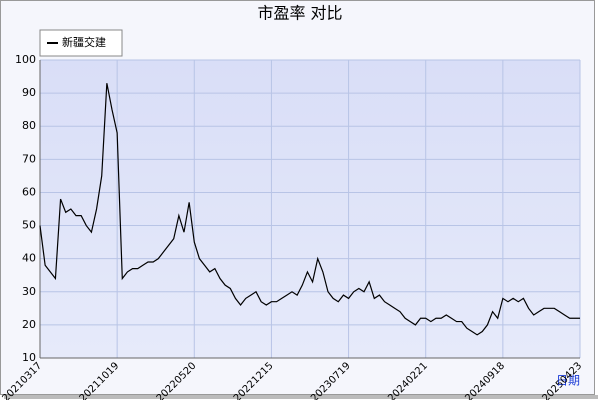 The image size is (600, 404). What do you see at coordinates (29, 191) in the screenshot?
I see `y-tick-label: 60` at bounding box center [29, 191].